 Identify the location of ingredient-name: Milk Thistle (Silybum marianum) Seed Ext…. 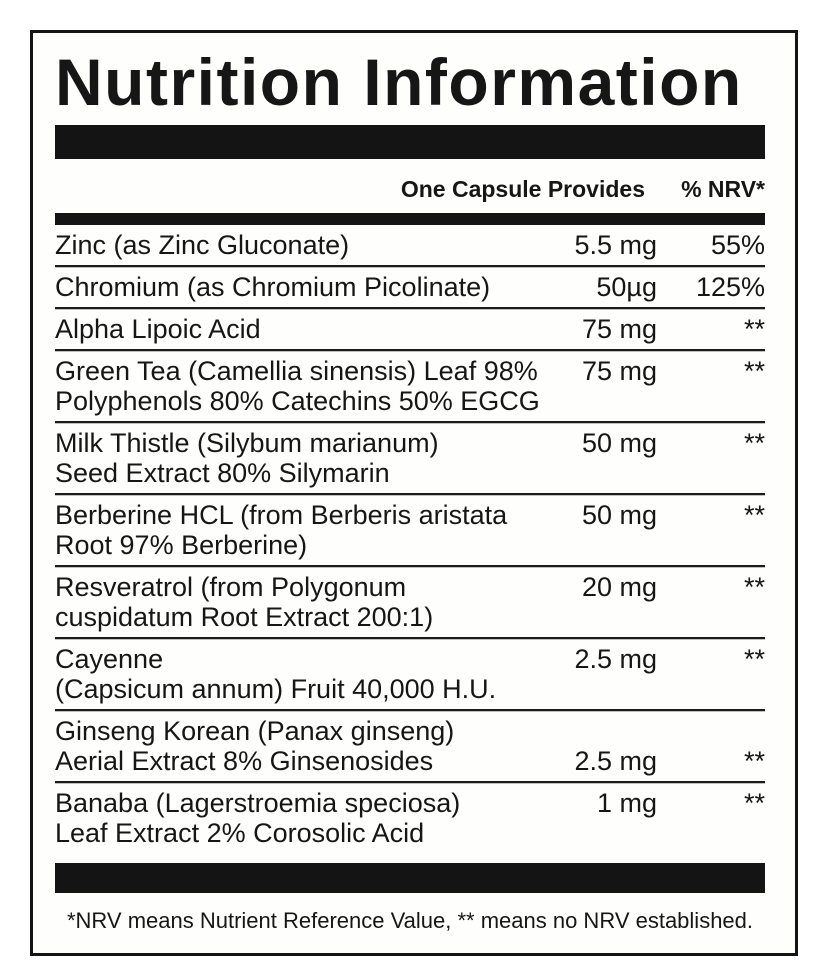
(301, 458).